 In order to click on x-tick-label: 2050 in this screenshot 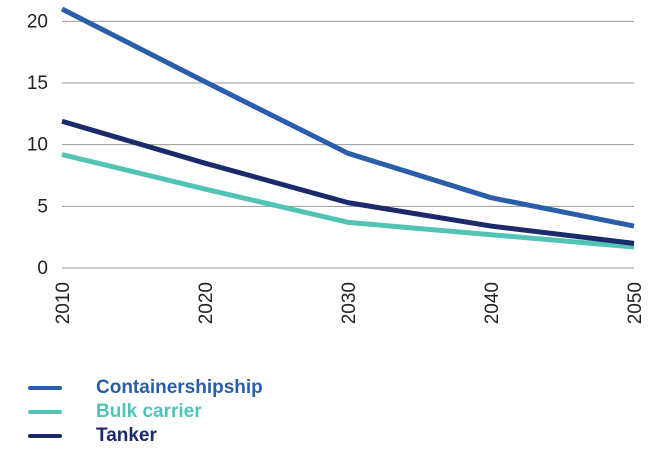, I will do `click(635, 303)`.